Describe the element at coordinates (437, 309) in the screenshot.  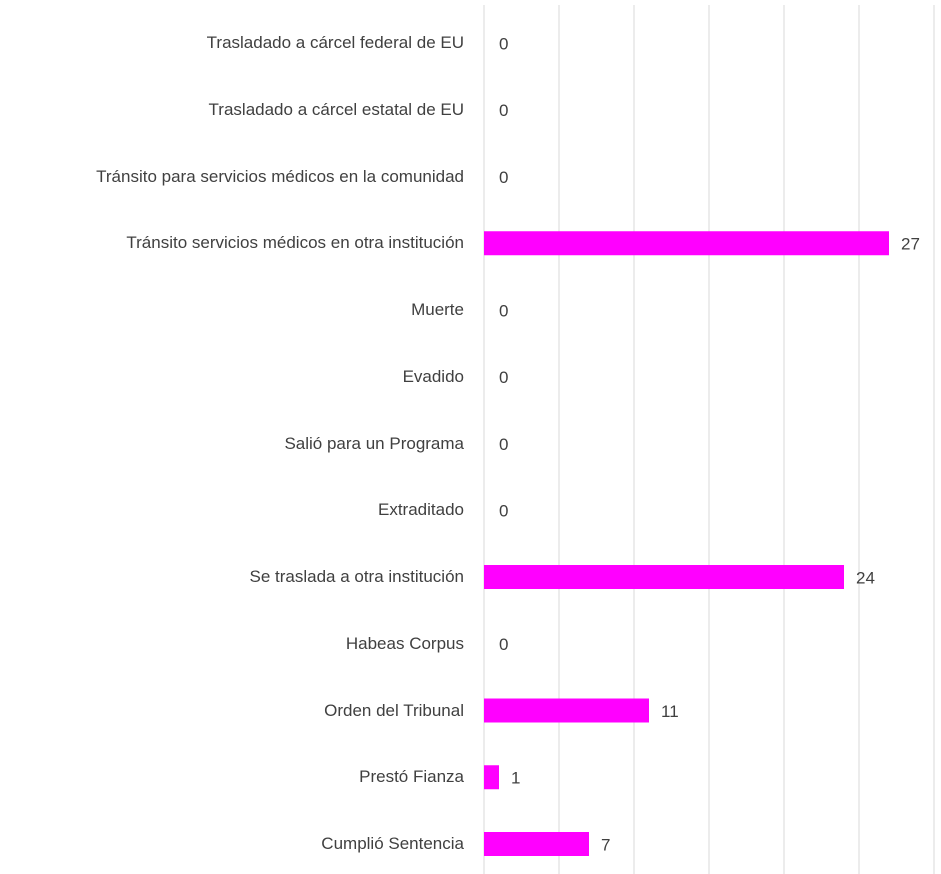
I see `y-tick-label: Muerte` at that location.